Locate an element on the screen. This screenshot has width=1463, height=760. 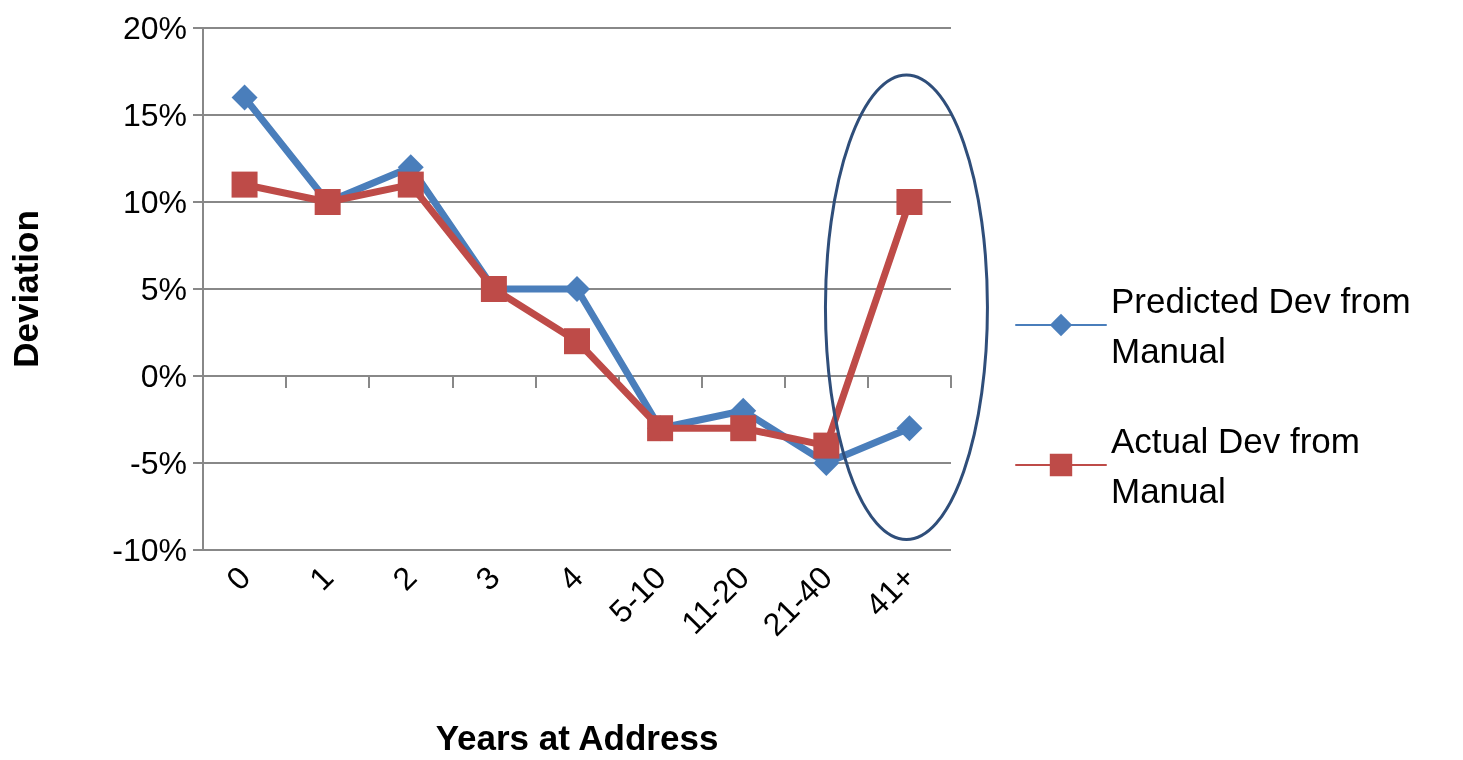
y-tick-label: 15% is located at coordinates (154, 115).